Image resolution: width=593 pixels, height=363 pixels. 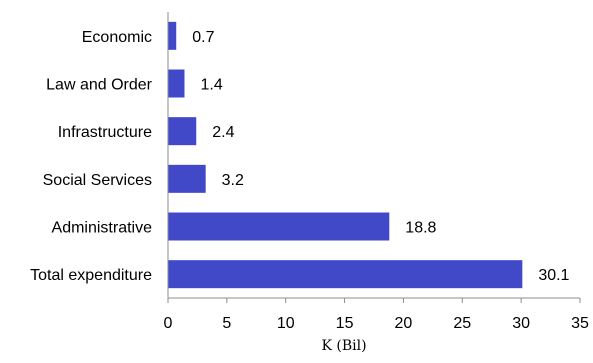 What do you see at coordinates (99, 85) in the screenshot?
I see `category-label: Law and Order` at bounding box center [99, 85].